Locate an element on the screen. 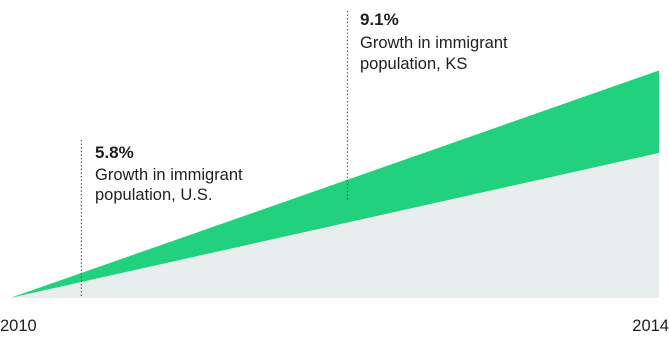 This screenshot has height=339, width=669. x-axis-end-label: 2014 is located at coordinates (650, 325).